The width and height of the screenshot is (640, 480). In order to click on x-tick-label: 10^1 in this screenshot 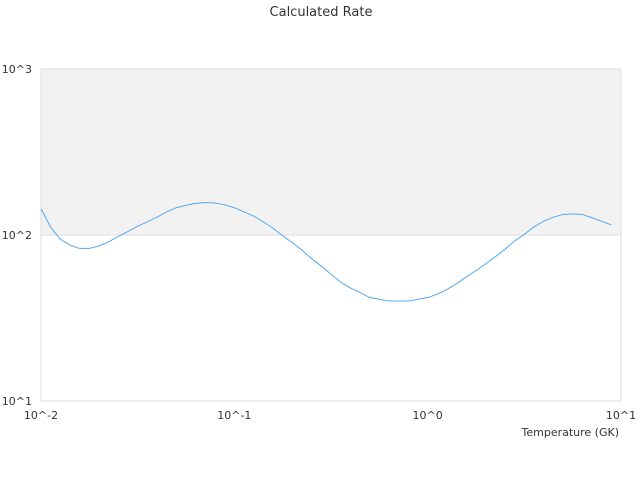, I will do `click(621, 415)`.